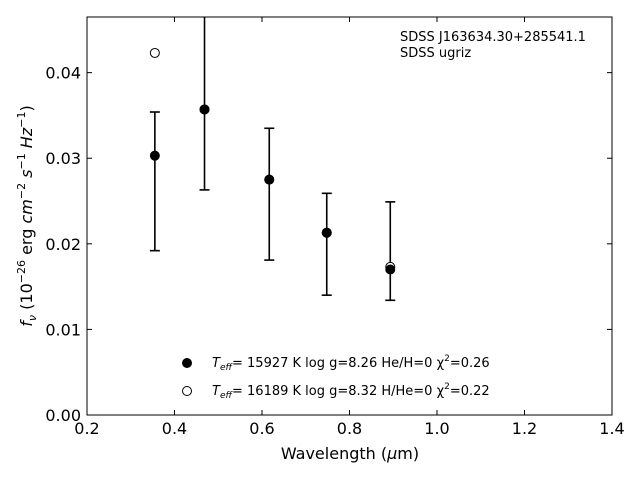  I want to click on legend-entry-2: Teff= 16189 K log g=8.32 H/He=0 χ2=0.22, so click(351, 391).